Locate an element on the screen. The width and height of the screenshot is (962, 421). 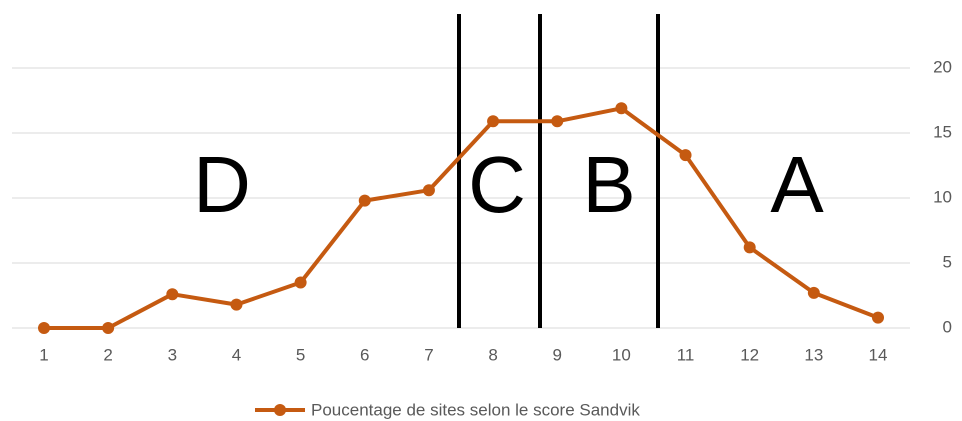
annotation: B is located at coordinates (608, 184).